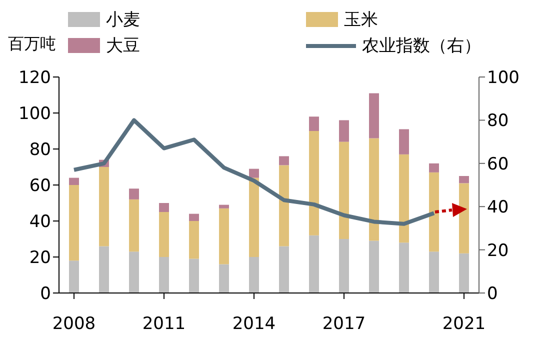 The width and height of the screenshot is (538, 343). What do you see at coordinates (344, 324) in the screenshot?
I see `x-tick-label: 2017` at bounding box center [344, 324].